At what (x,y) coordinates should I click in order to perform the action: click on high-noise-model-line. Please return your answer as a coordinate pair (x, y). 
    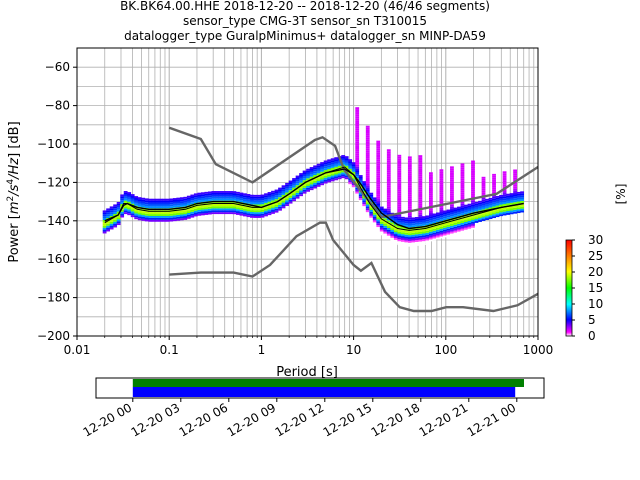
    Looking at the image, I should click on (353, 172).